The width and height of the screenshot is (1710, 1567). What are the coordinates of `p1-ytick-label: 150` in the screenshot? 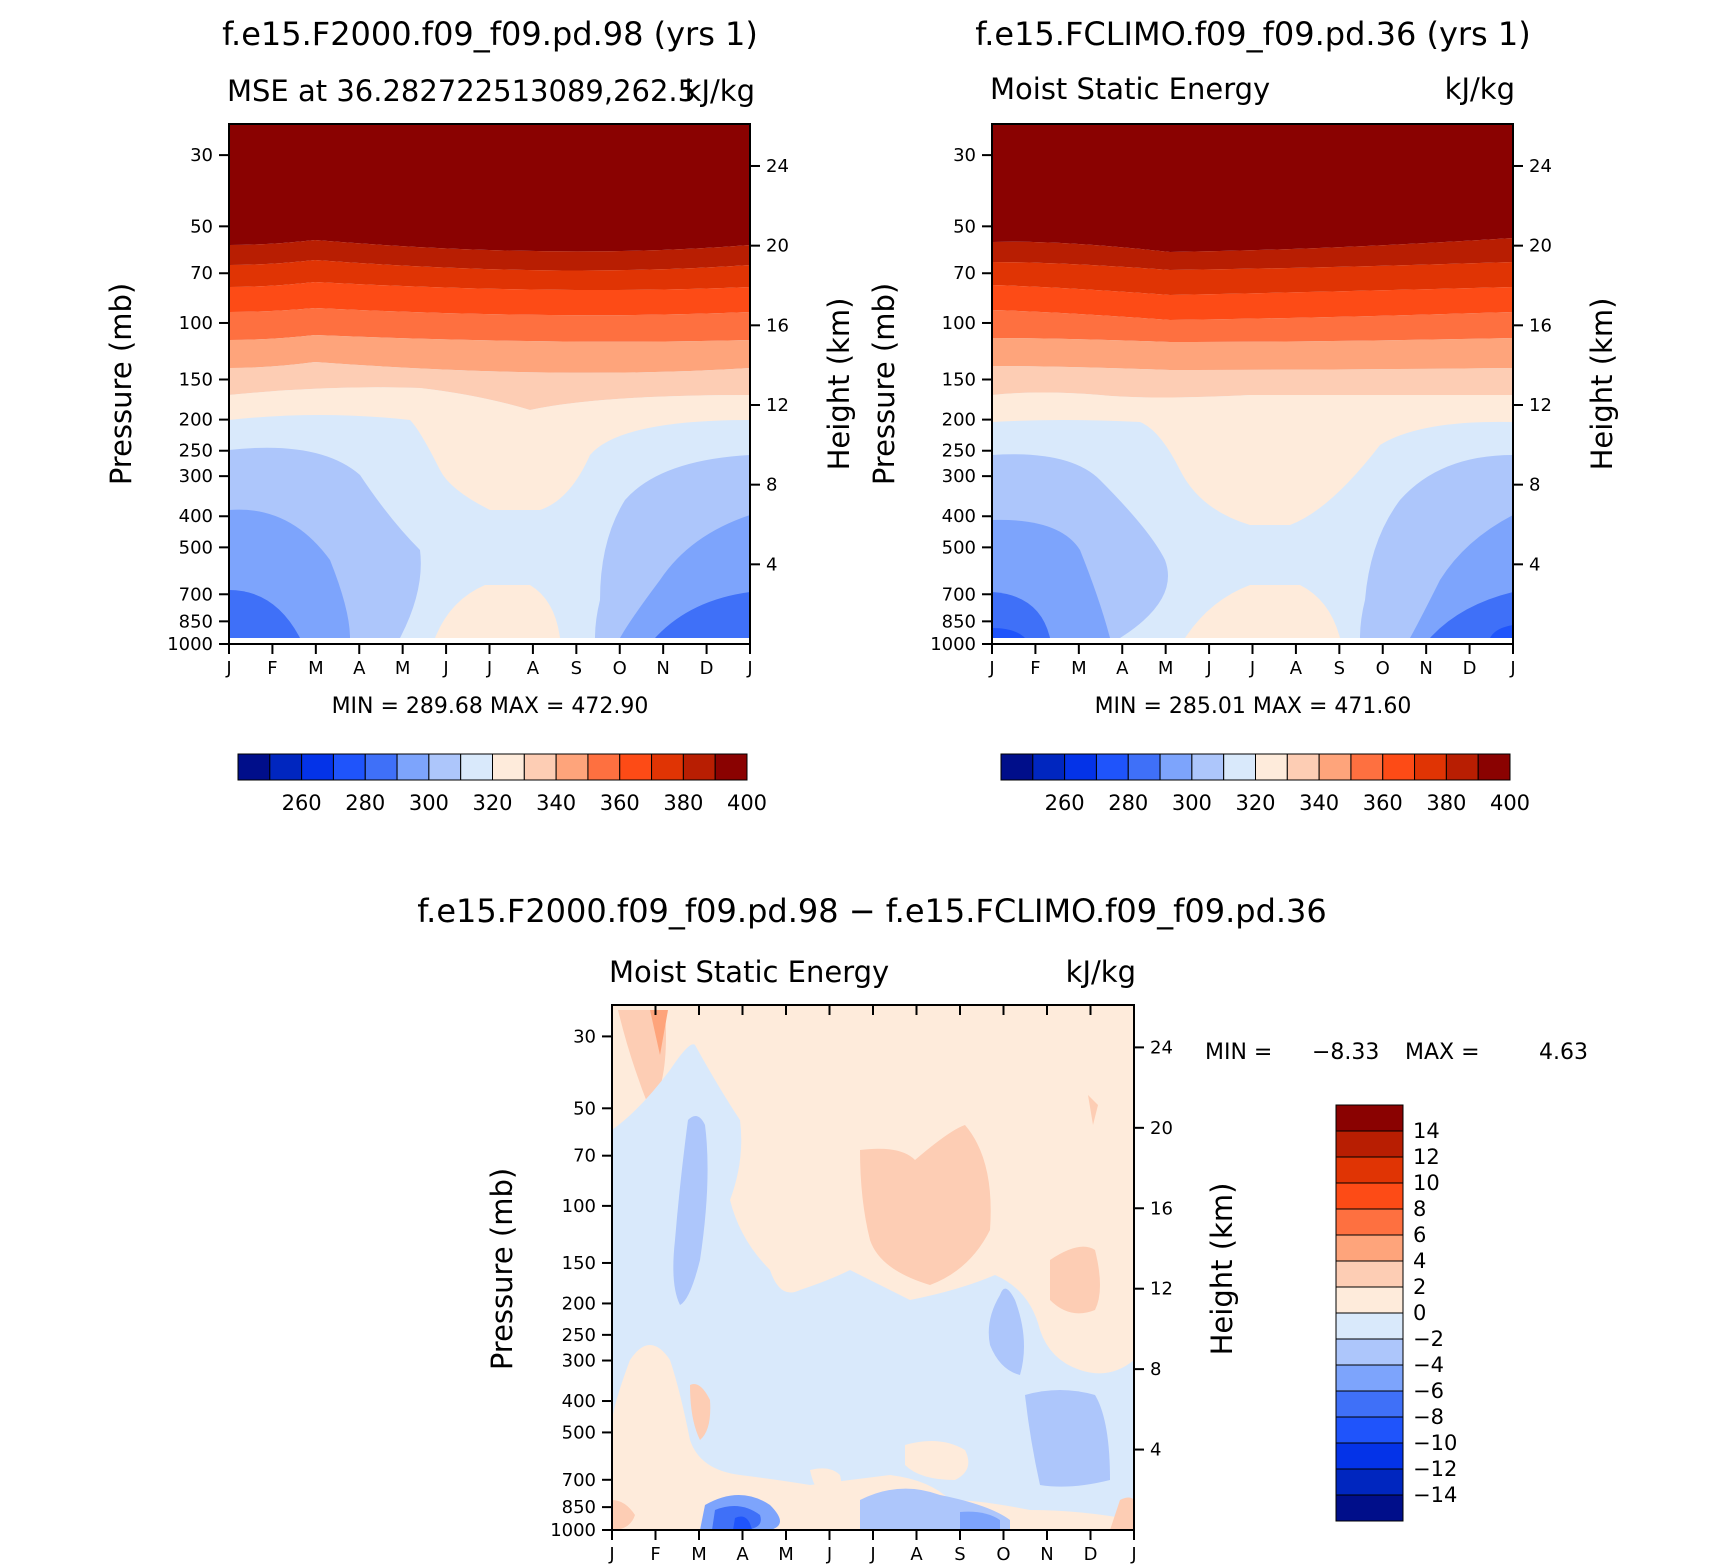 It's located at (196, 380).